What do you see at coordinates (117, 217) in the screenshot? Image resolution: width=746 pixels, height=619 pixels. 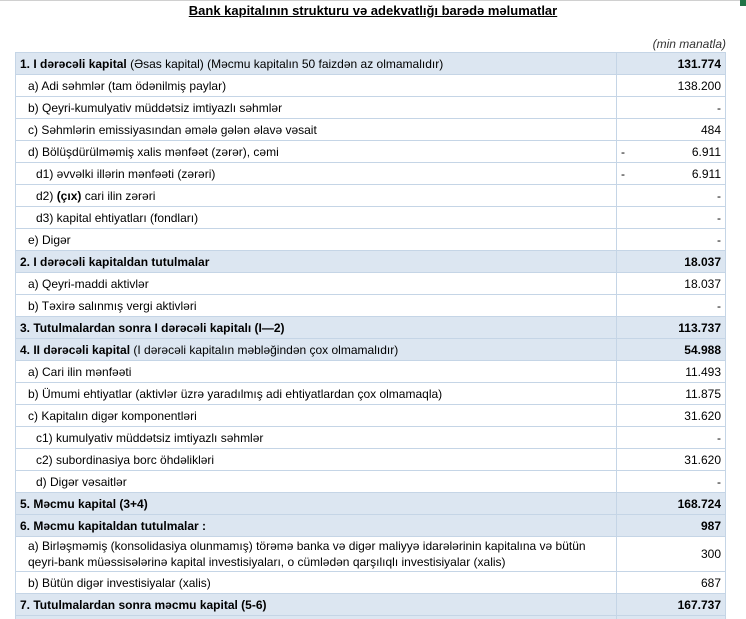 I see `label-text: d3) kapital ehtiyatları (fondları)` at bounding box center [117, 217].